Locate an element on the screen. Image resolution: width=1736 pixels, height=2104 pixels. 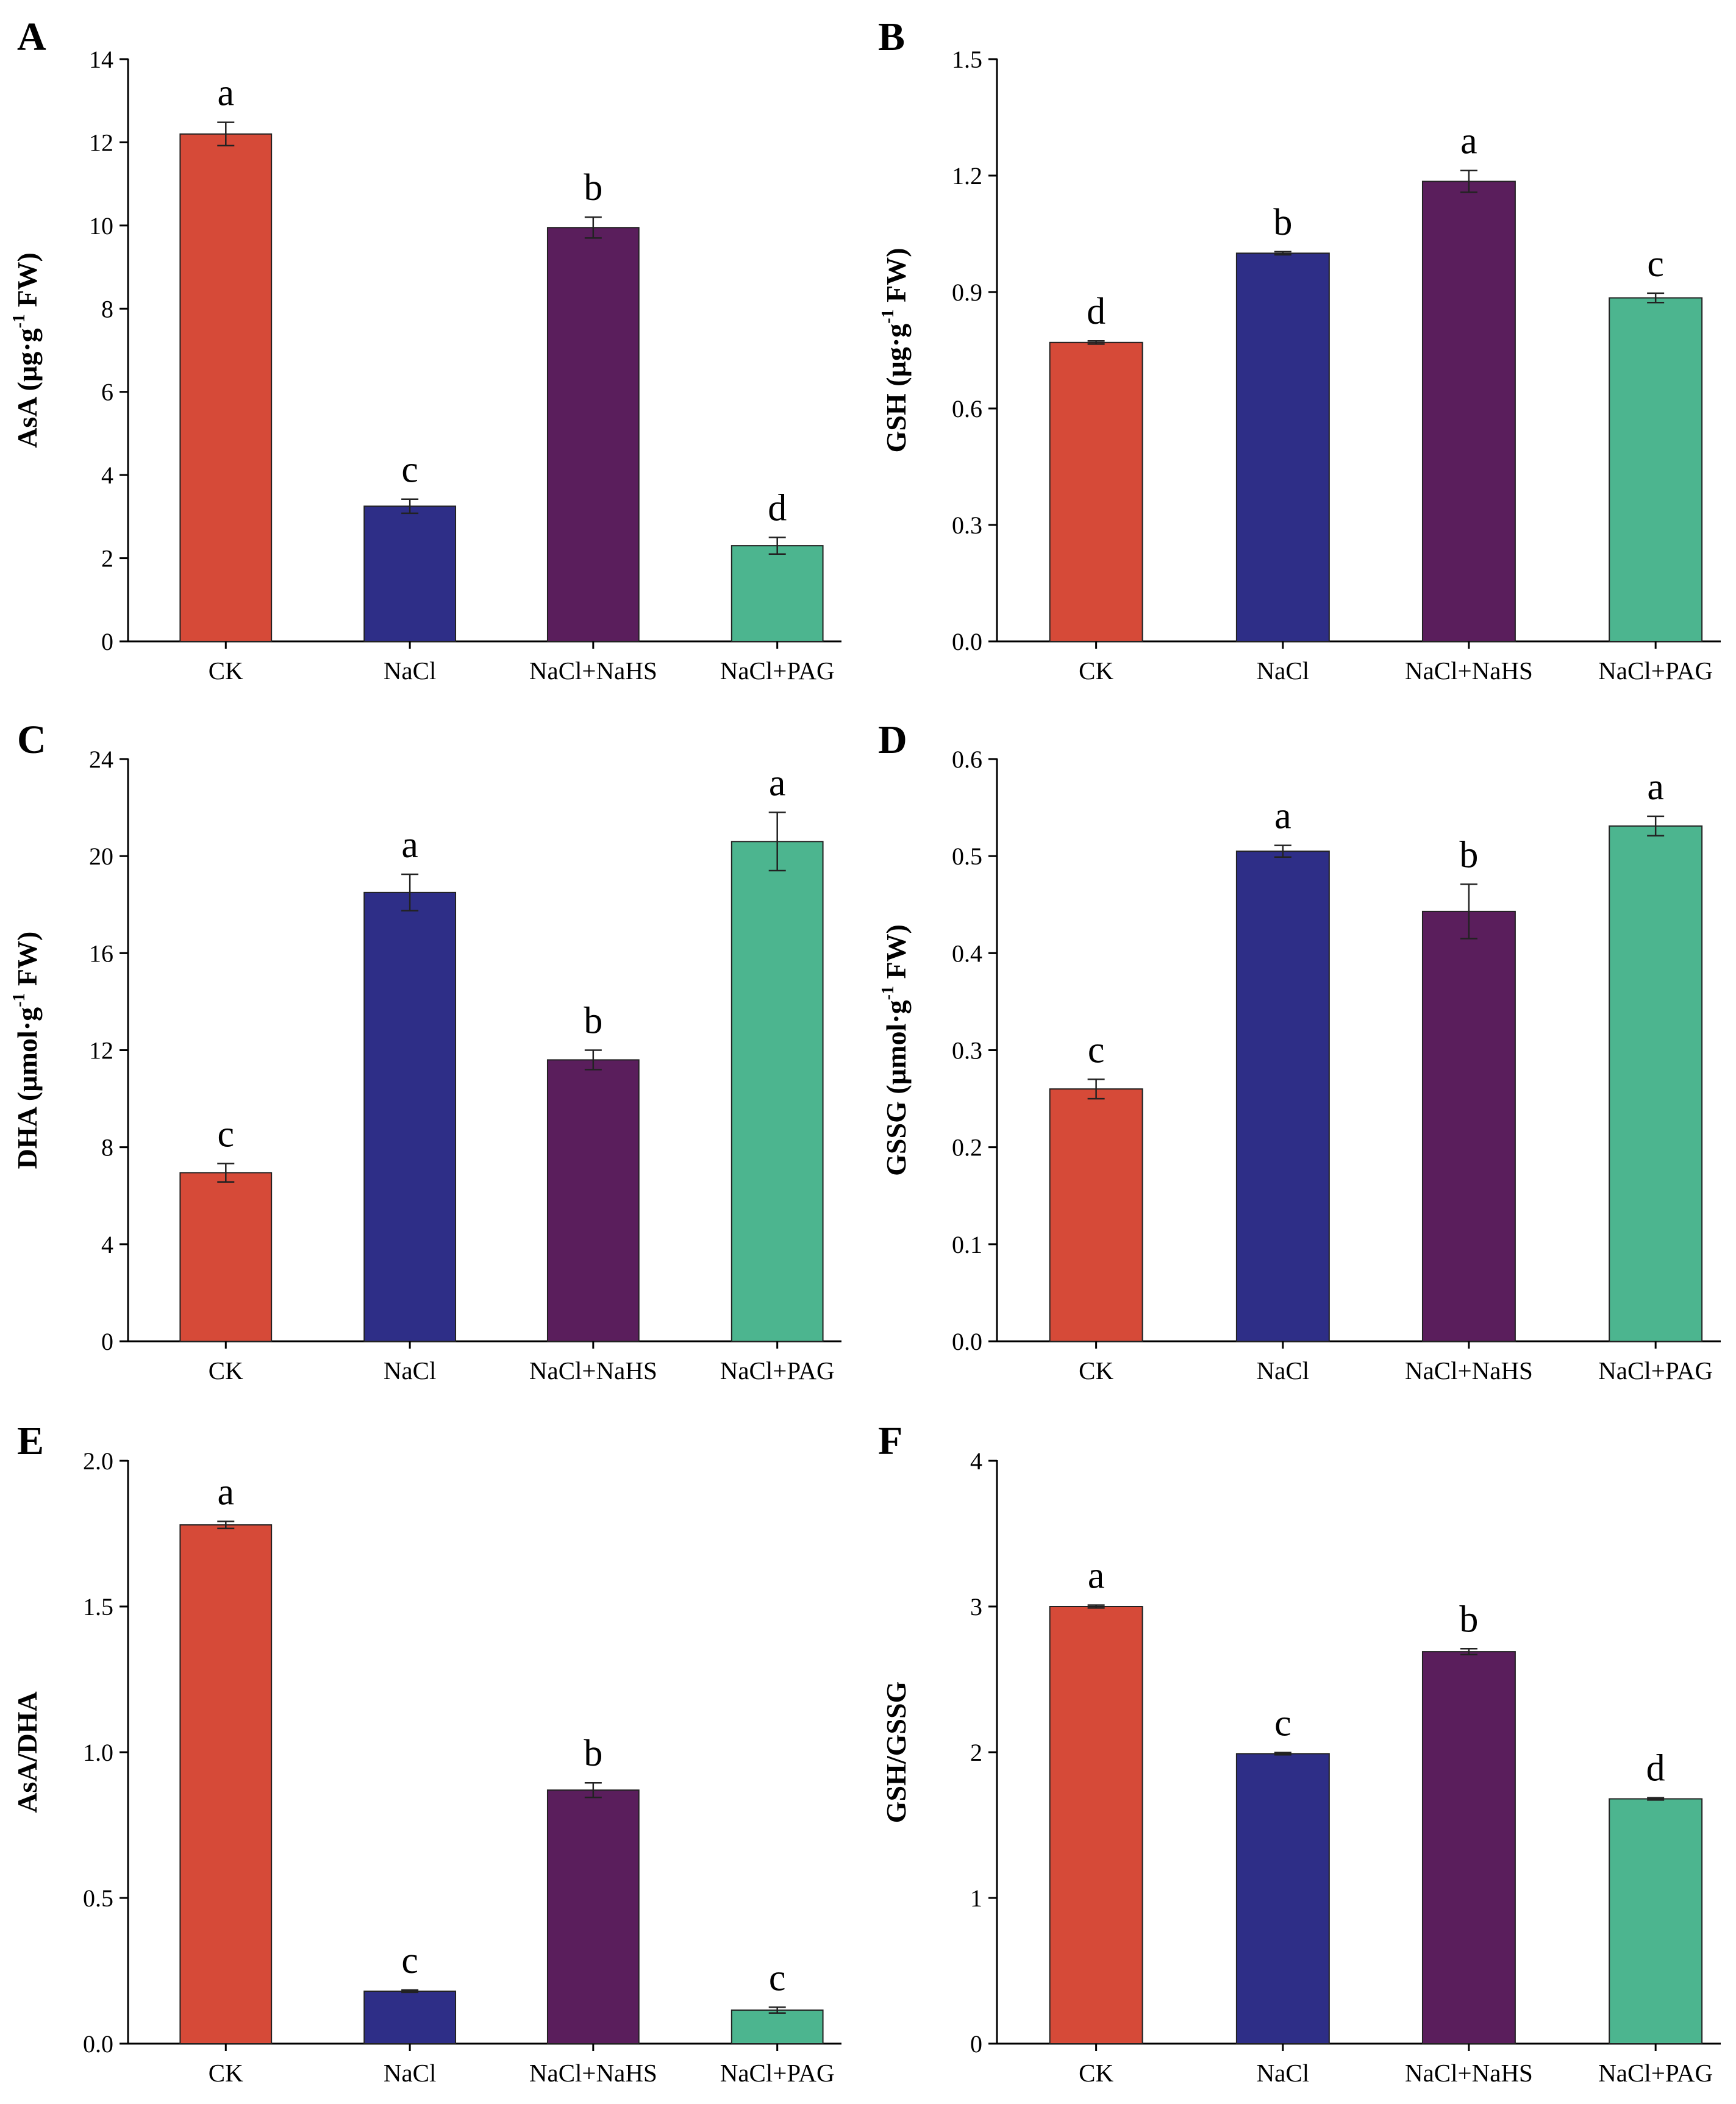
panel-letter: E is located at coordinates (30, 1441).